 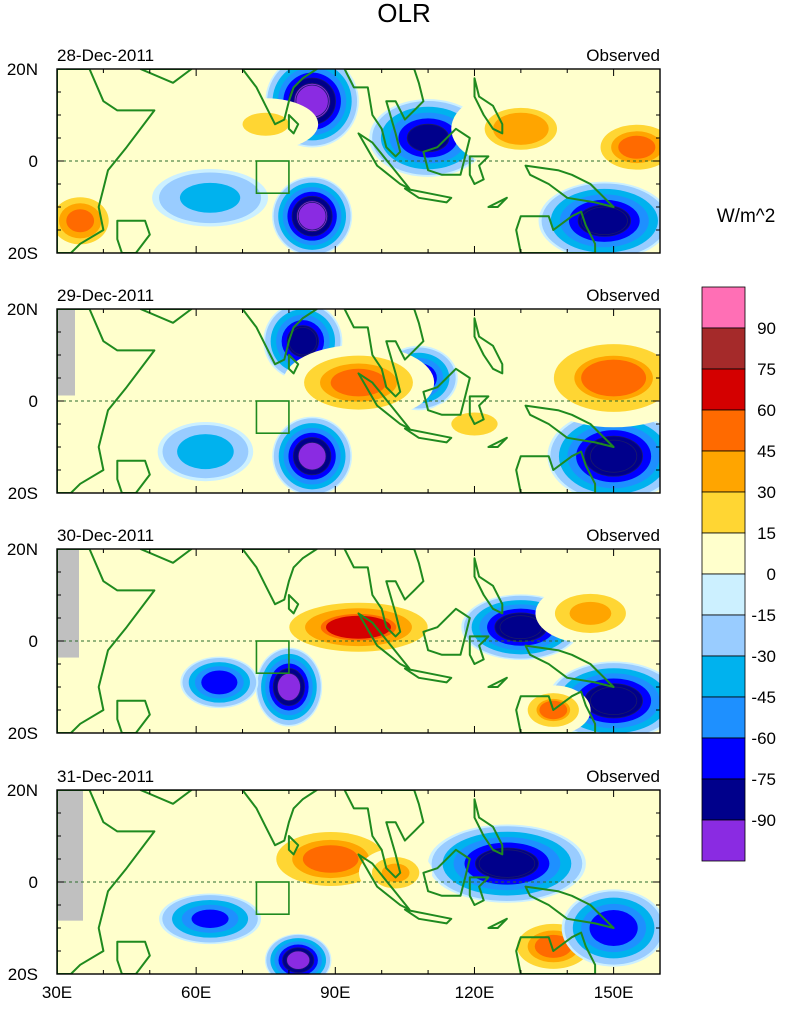 What do you see at coordinates (763, 779) in the screenshot?
I see `colorbar-label: -75` at bounding box center [763, 779].